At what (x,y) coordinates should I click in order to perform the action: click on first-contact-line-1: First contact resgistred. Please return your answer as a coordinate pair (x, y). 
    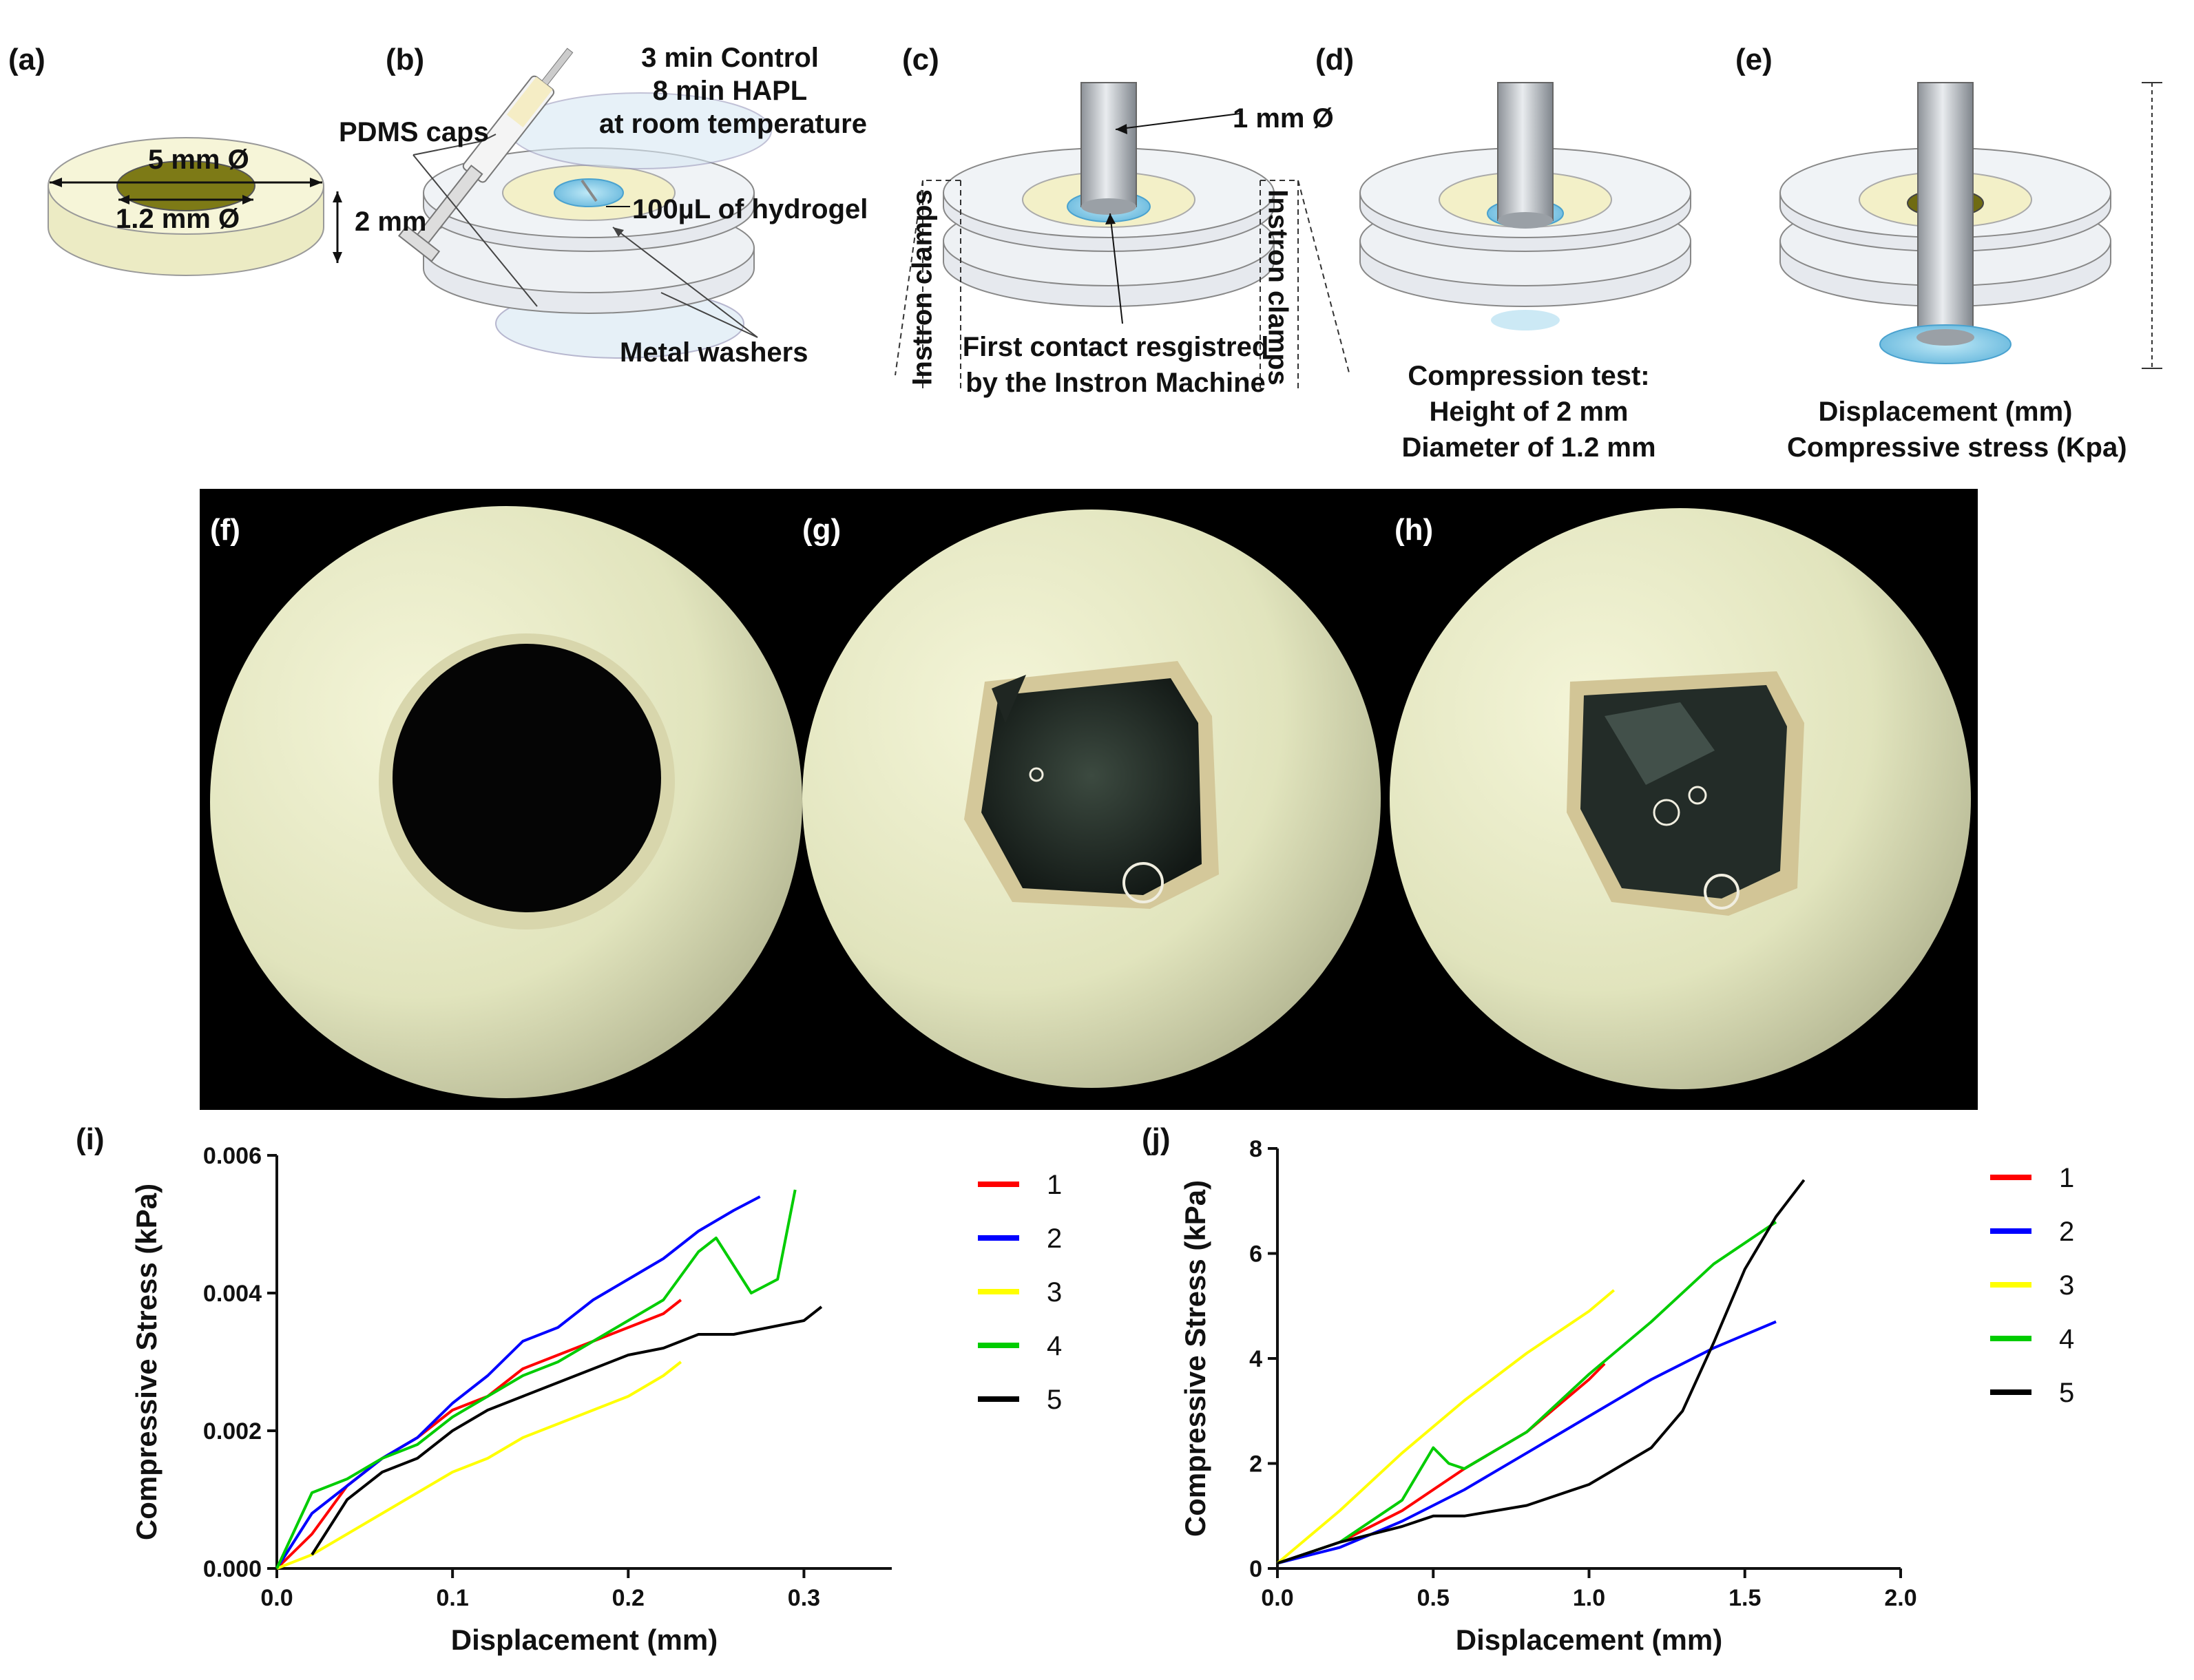
    Looking at the image, I should click on (1115, 347).